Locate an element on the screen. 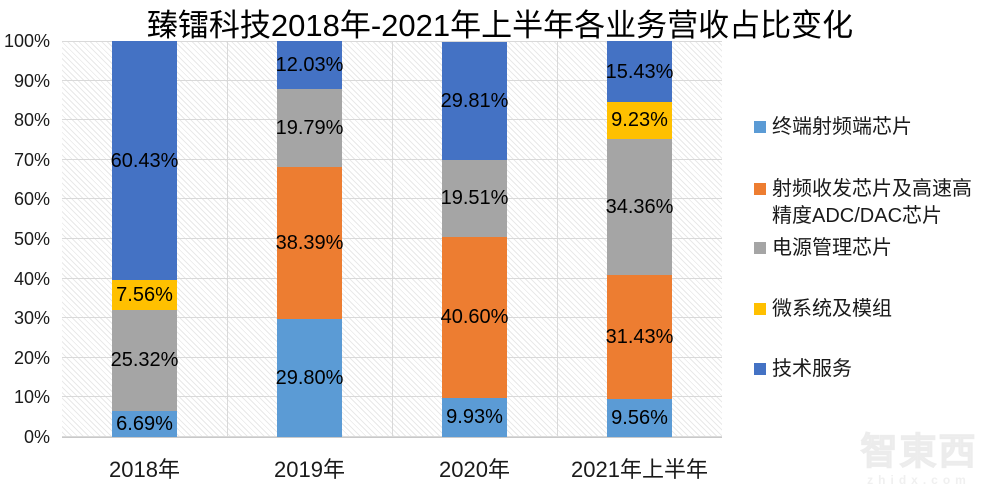 The height and width of the screenshot is (489, 1000). data-label: 40.60% is located at coordinates (474, 317).